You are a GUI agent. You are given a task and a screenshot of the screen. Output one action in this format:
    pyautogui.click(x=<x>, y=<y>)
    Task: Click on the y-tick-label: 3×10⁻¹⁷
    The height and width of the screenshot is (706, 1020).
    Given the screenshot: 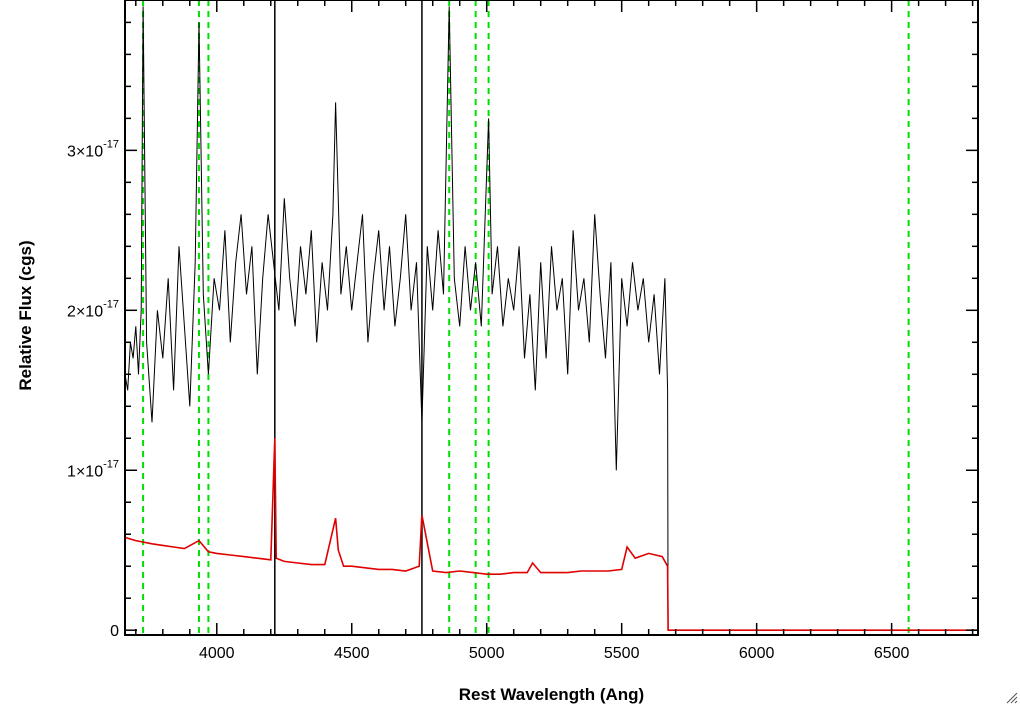 What is the action you would take?
    pyautogui.click(x=93, y=149)
    